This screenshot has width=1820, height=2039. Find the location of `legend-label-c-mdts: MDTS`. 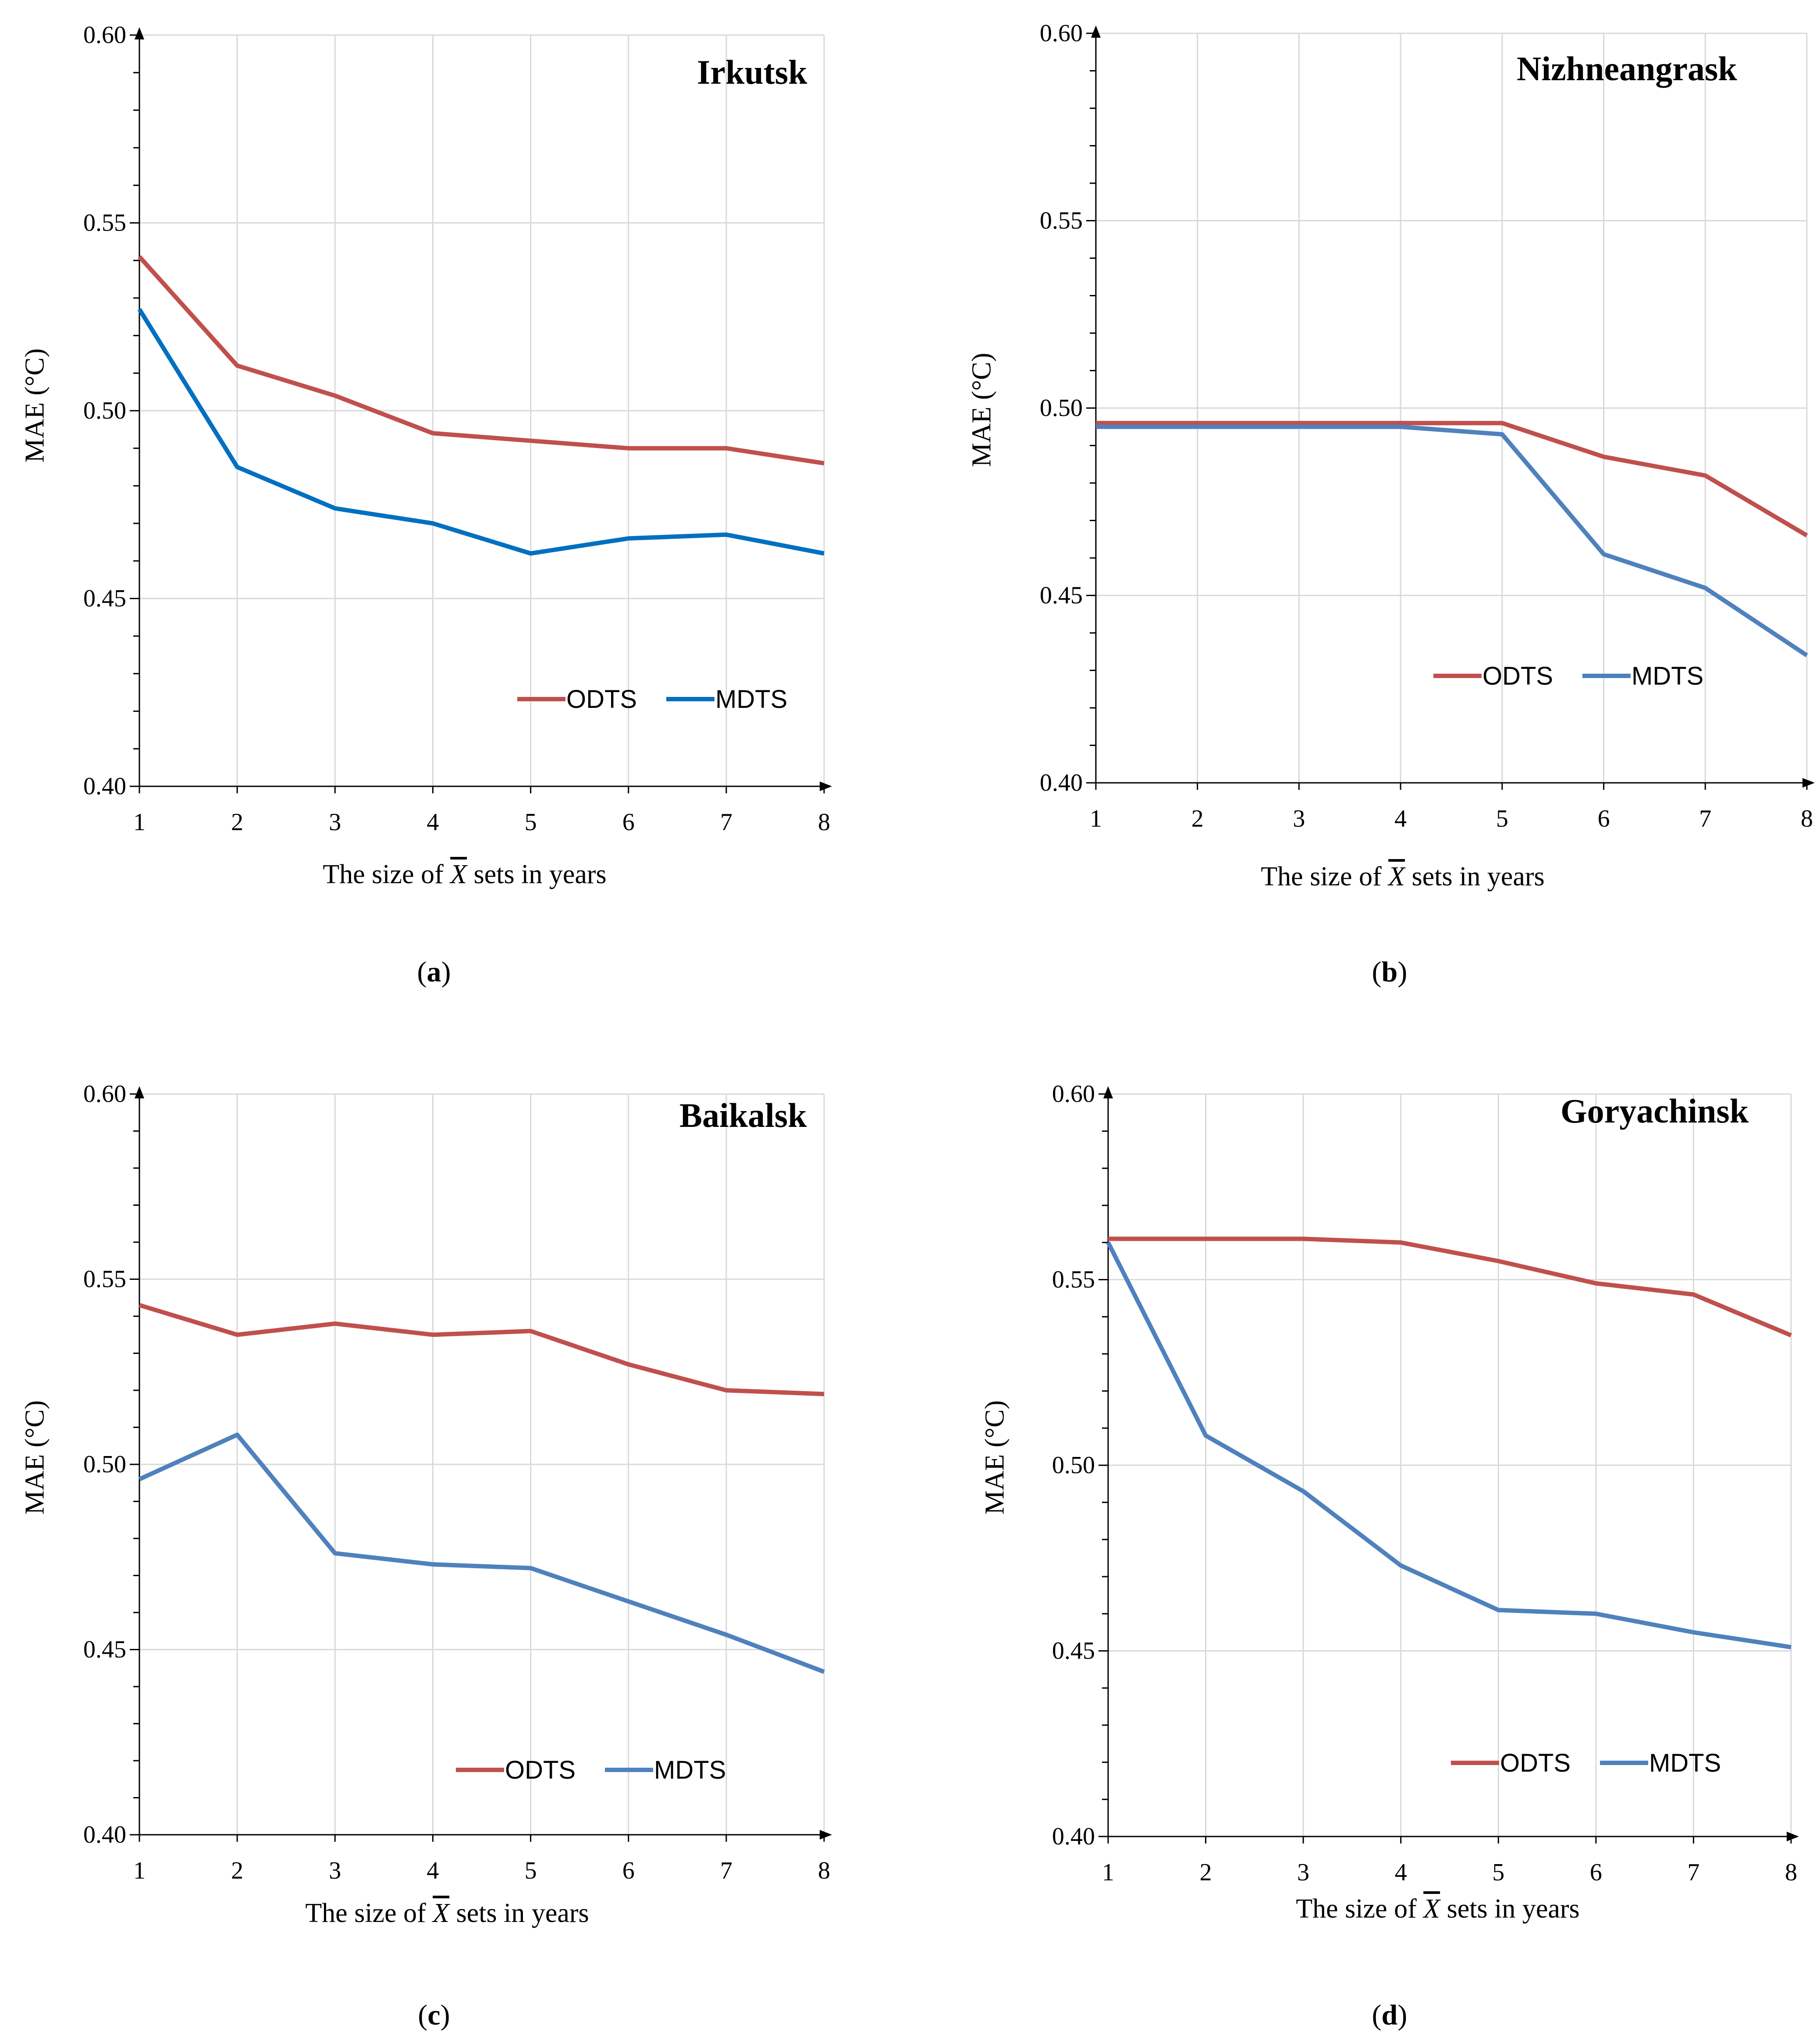

legend-label-c-mdts: MDTS is located at coordinates (690, 1770).